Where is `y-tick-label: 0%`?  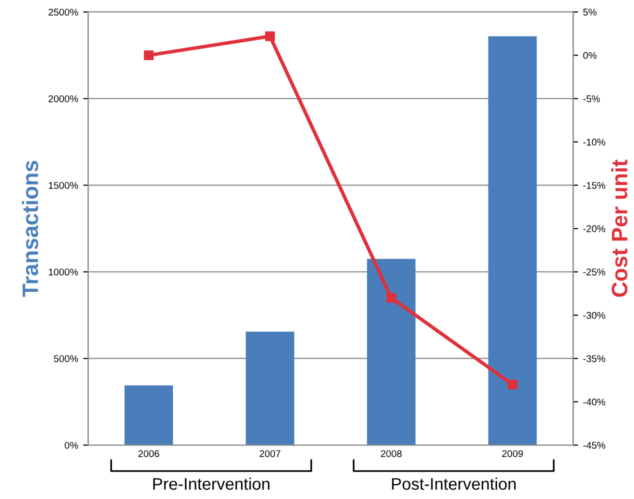 y-tick-label: 0% is located at coordinates (71, 445).